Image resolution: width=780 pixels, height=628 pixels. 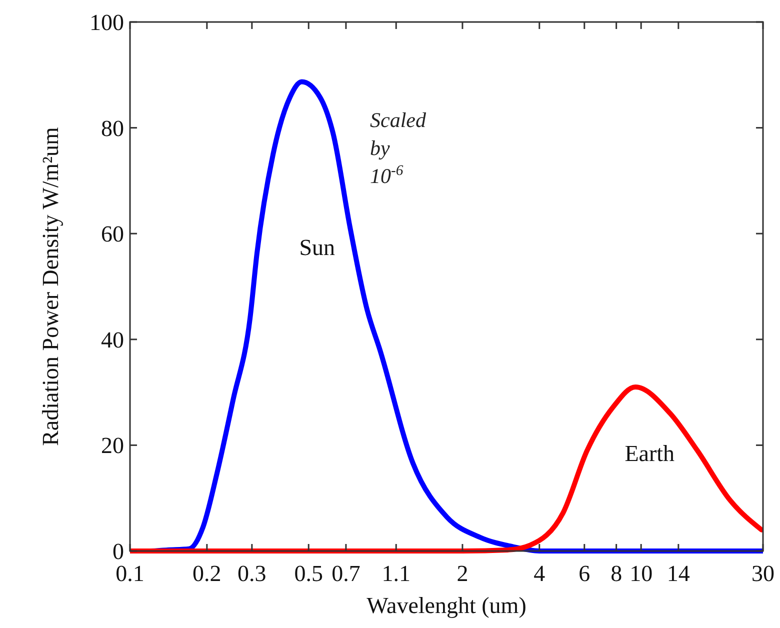 What do you see at coordinates (763, 573) in the screenshot?
I see `x-tick-label: 30` at bounding box center [763, 573].